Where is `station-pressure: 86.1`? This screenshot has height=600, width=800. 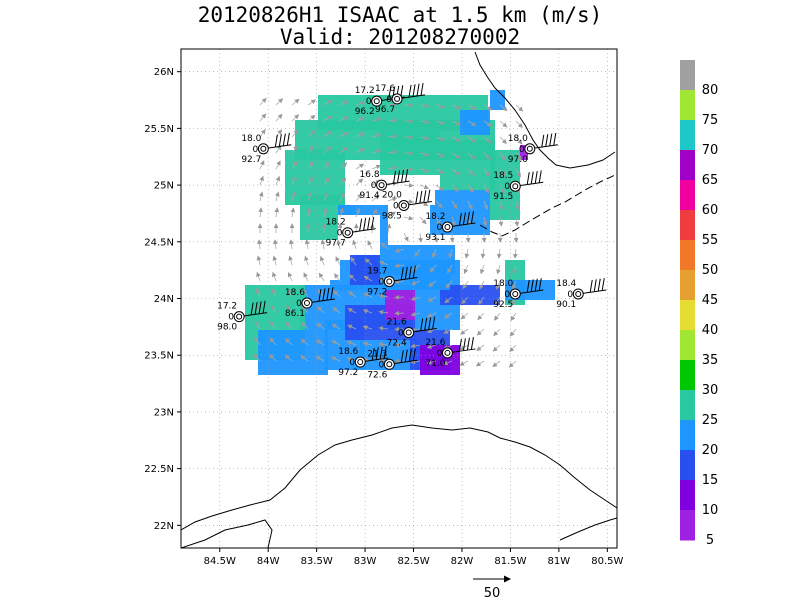 station-pressure: 86.1 is located at coordinates (295, 314).